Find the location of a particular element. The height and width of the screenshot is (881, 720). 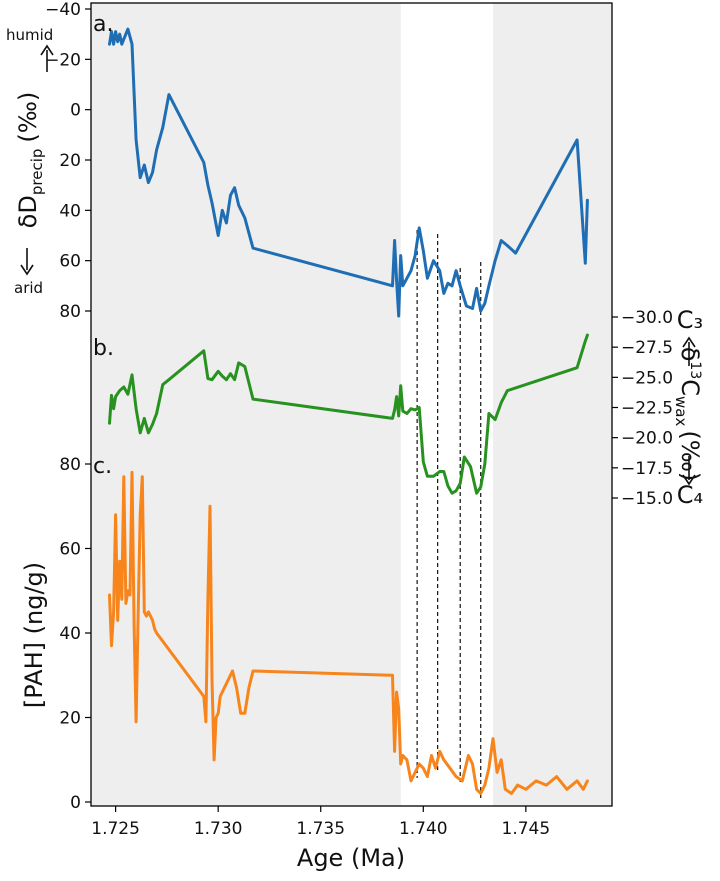

arrow-down-arid is located at coordinates (27, 262).